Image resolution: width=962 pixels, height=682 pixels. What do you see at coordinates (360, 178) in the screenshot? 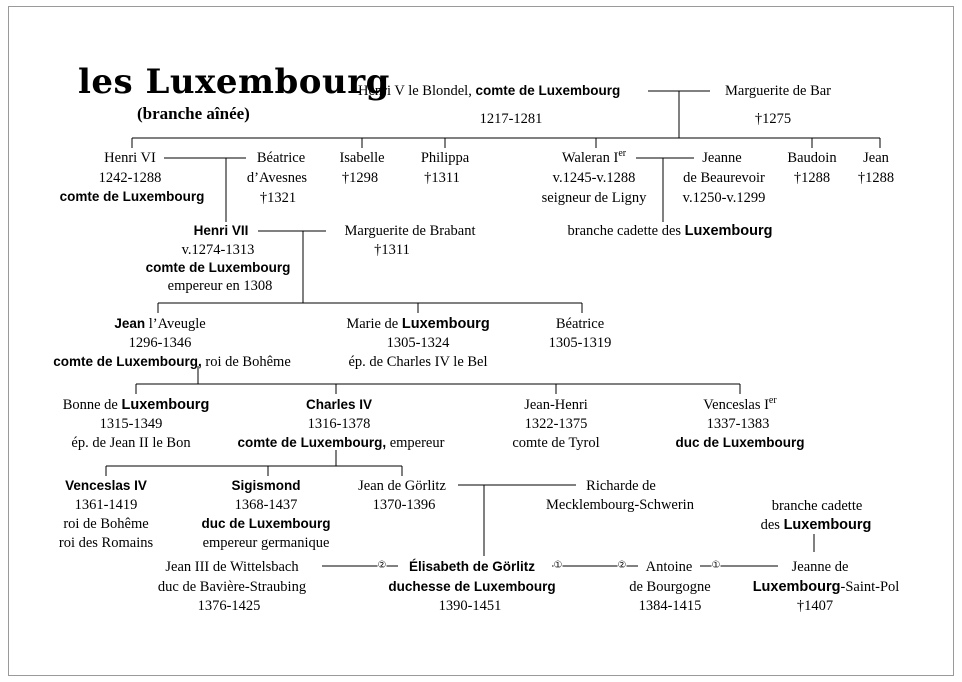
I see `person-isabelle-dates: †1298` at bounding box center [360, 178].